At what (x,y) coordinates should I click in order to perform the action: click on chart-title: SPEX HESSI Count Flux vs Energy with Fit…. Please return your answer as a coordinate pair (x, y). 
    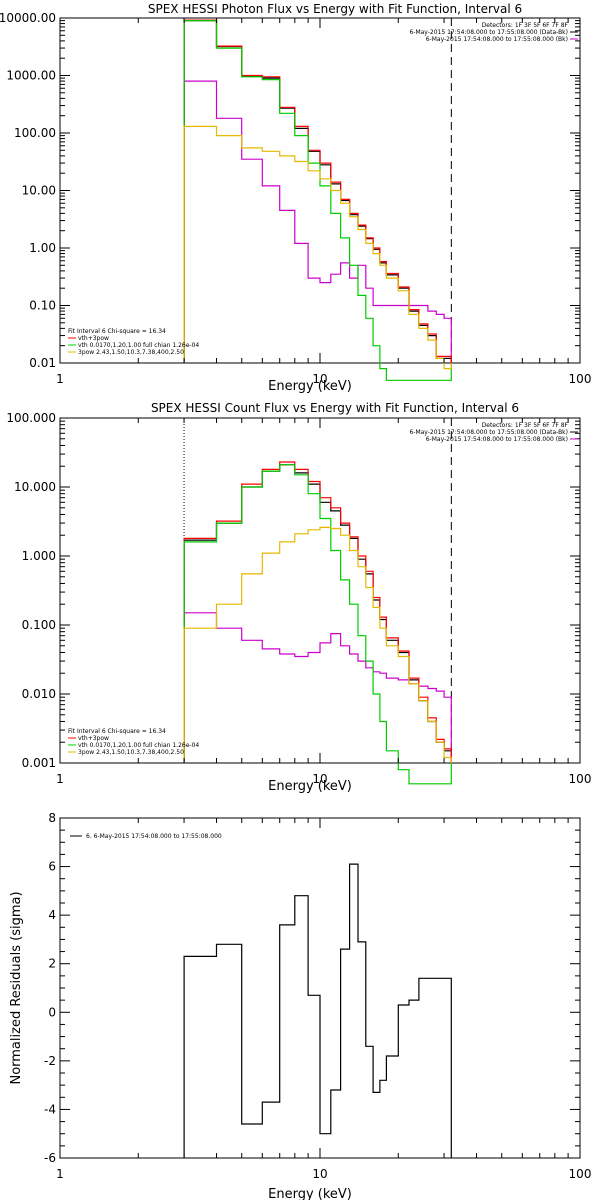
    Looking at the image, I should click on (335, 408).